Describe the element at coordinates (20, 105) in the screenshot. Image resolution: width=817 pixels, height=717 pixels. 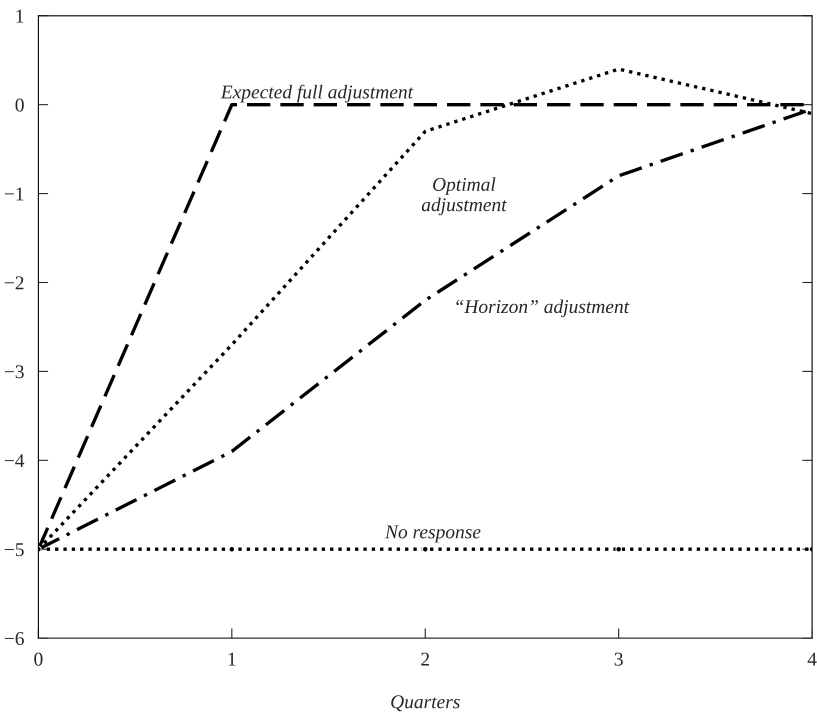
I see `y-tick-label: 0` at that location.